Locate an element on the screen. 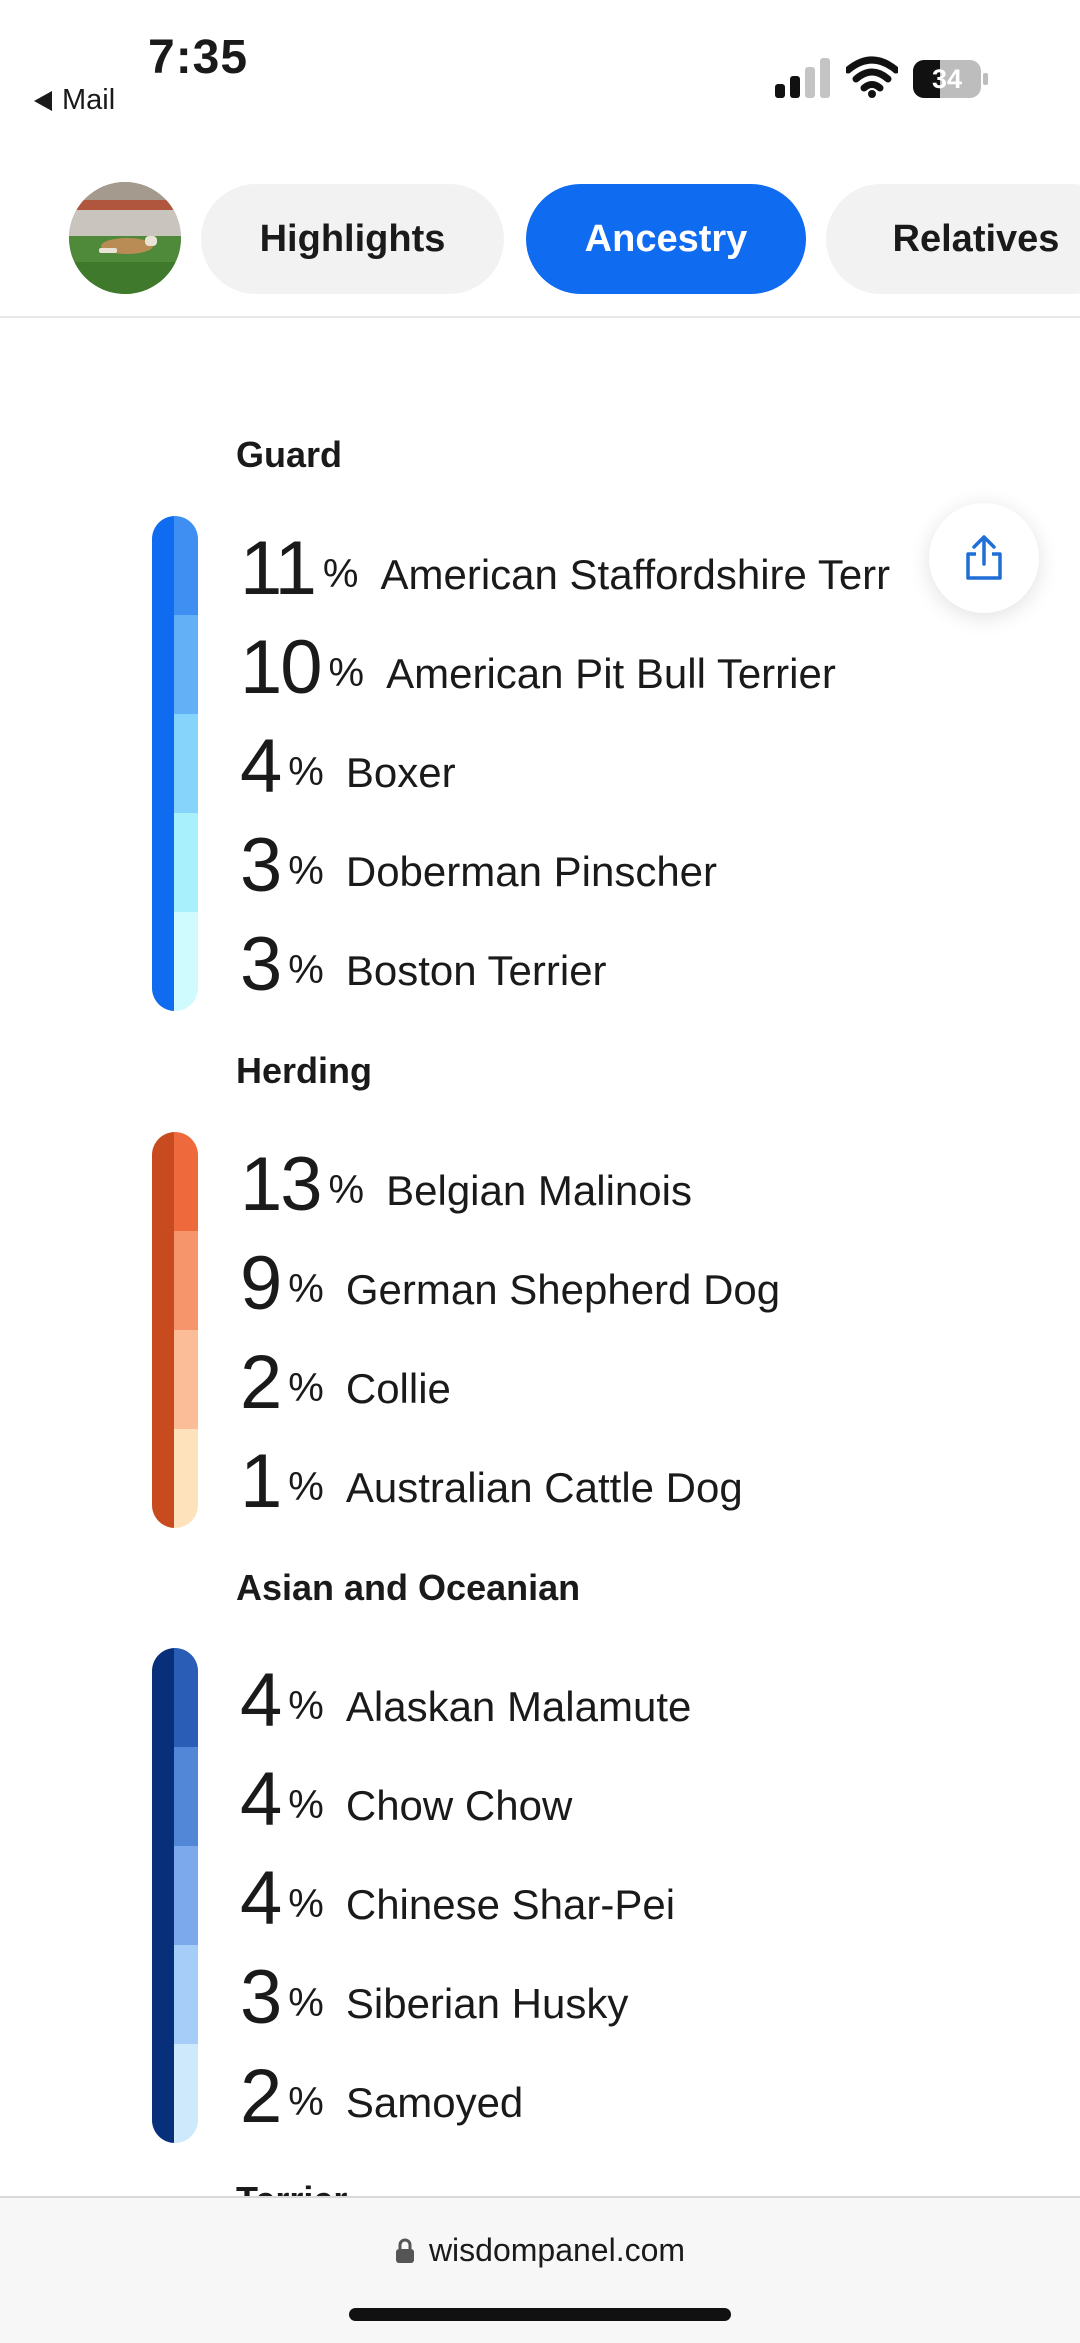 The height and width of the screenshot is (2343, 1080). breed-name: Doberman Pinscher is located at coordinates (531, 871).